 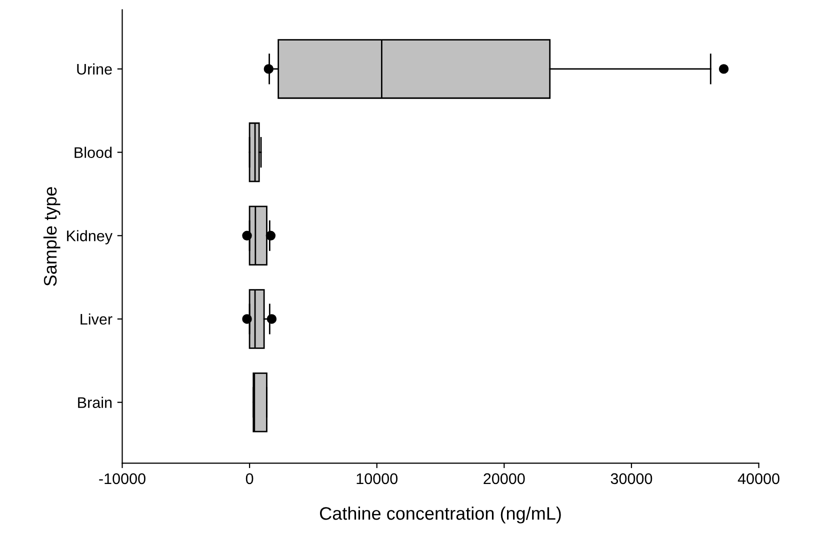 What do you see at coordinates (51, 236) in the screenshot?
I see `y-axis-title: Sample type` at bounding box center [51, 236].